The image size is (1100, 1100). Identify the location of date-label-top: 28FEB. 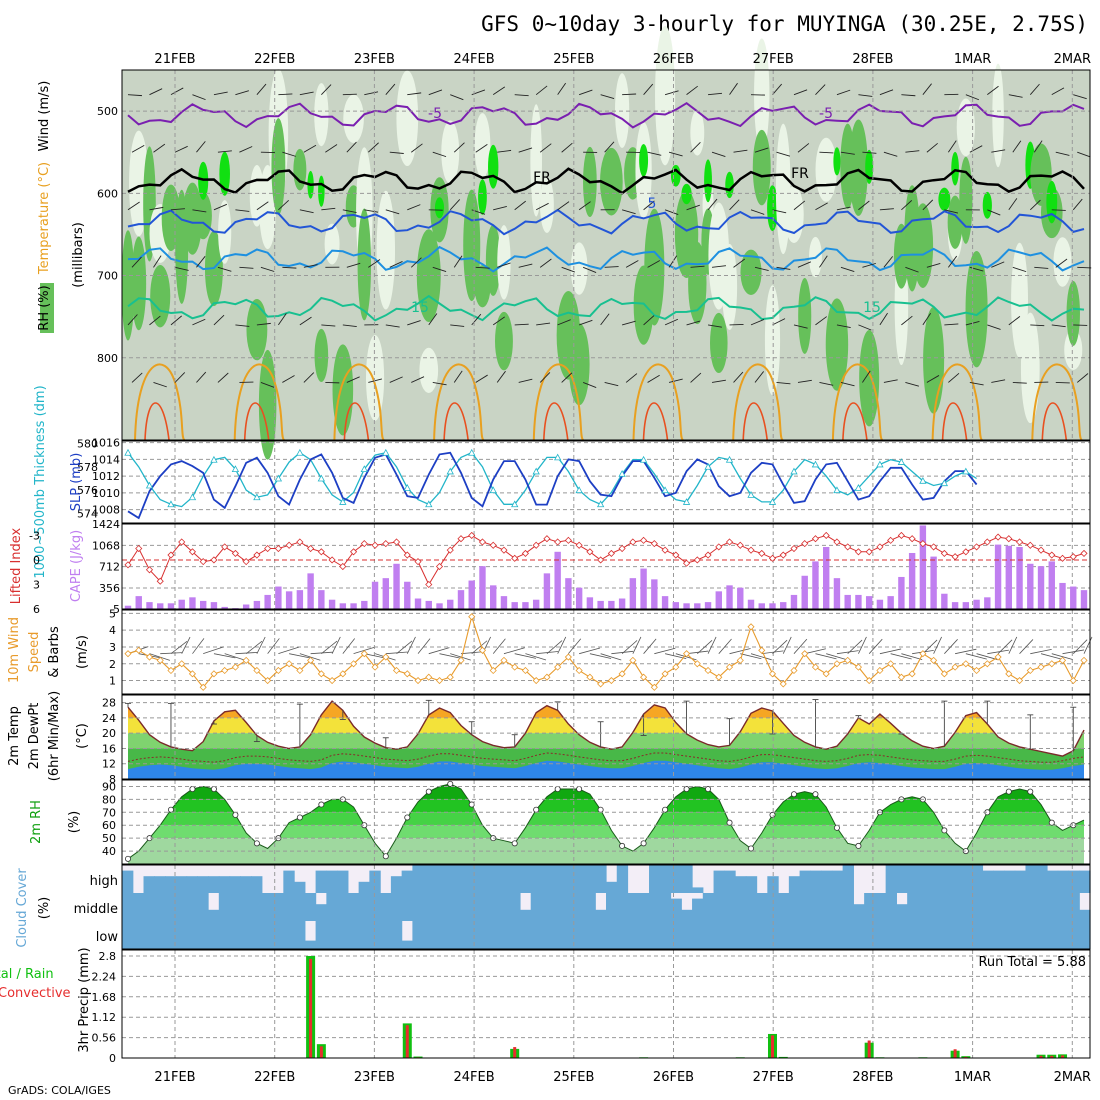
(872, 59).